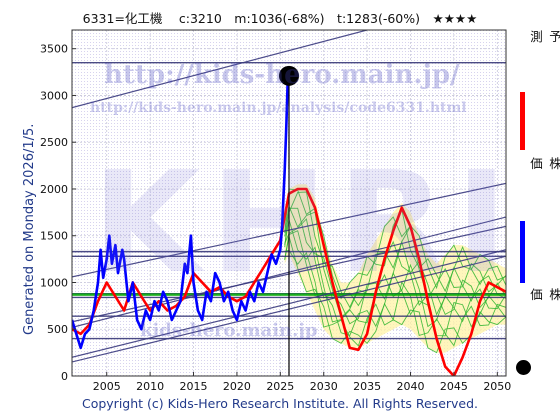 This screenshot has width=560, height=420. I want to click on y-tick-label: 3000, so click(54, 95).